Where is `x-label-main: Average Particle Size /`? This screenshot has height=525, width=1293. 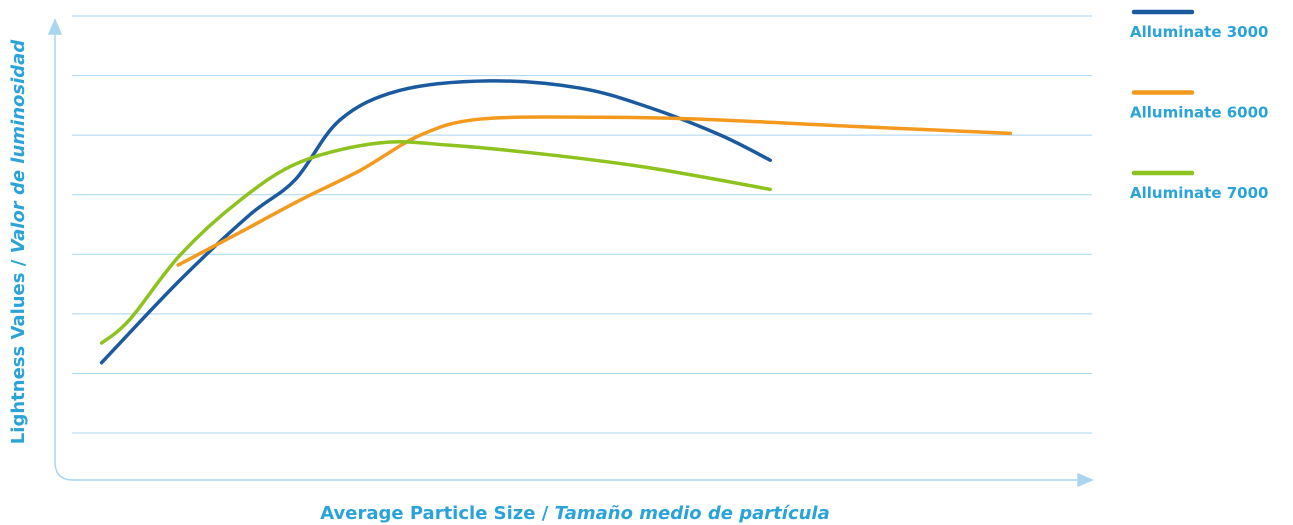
x-label-main: Average Particle Size / is located at coordinates (437, 513).